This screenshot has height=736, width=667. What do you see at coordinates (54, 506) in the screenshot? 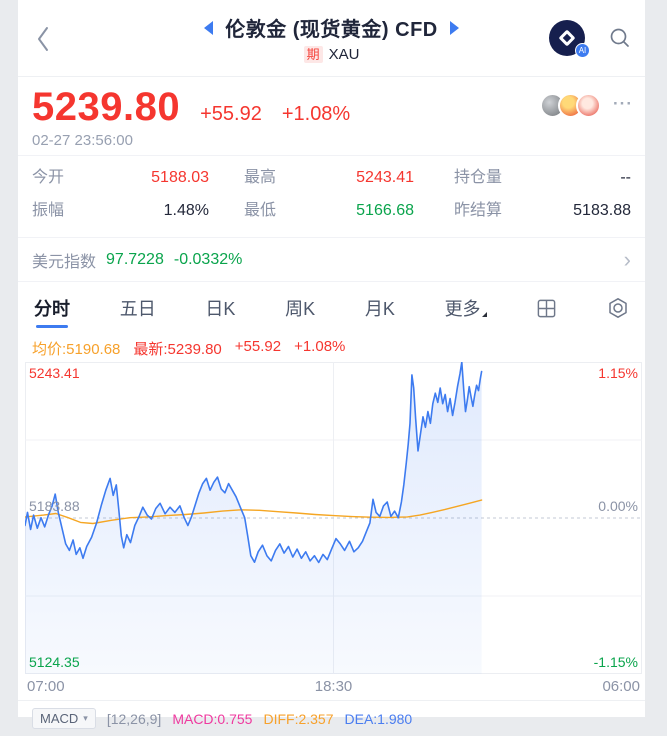
I see `y-label-baseline: 5183.88` at bounding box center [54, 506].